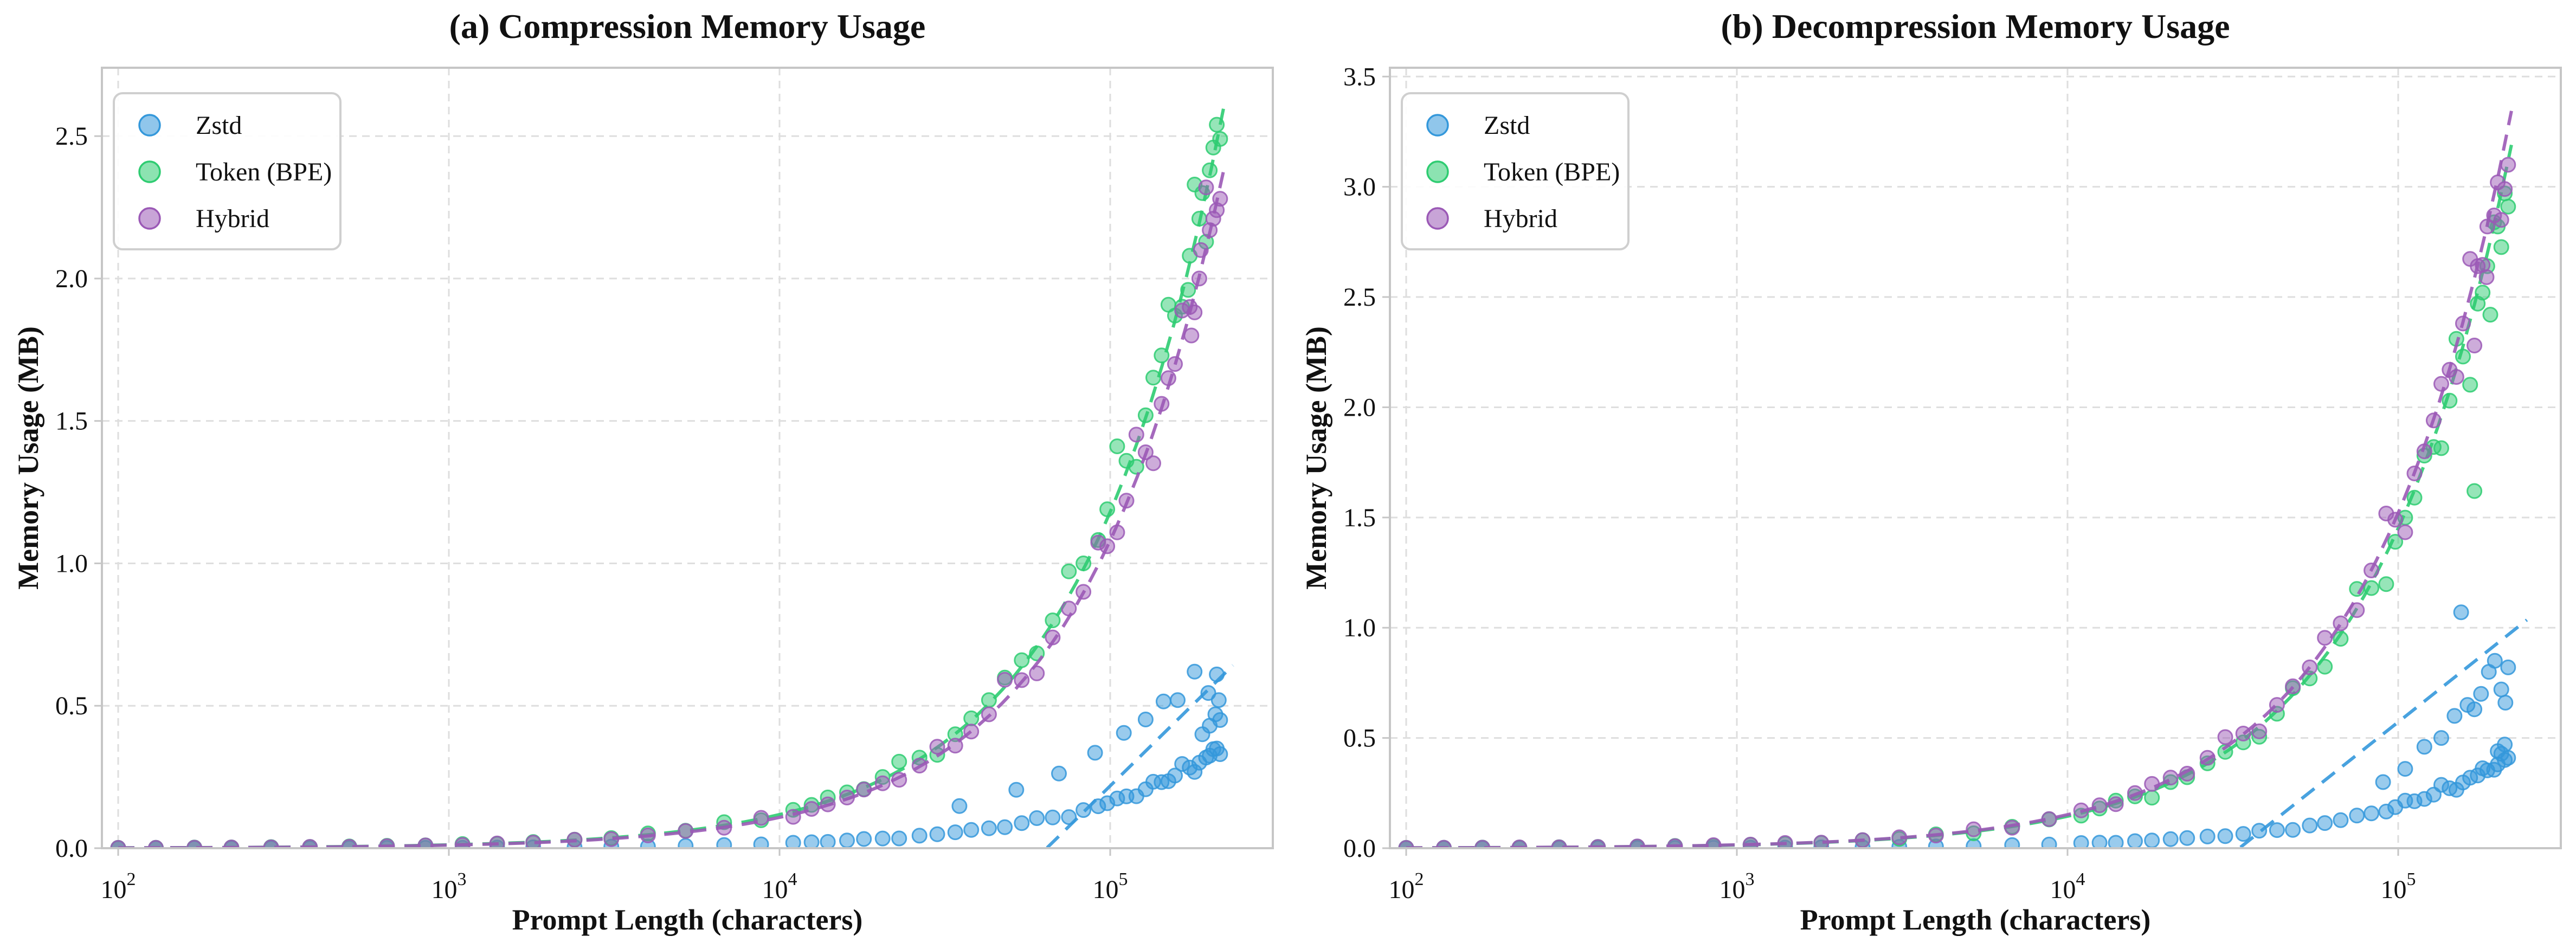  Describe the element at coordinates (687, 919) in the screenshot. I see `panel-a-xlabel: Prompt Length (characters)` at that location.